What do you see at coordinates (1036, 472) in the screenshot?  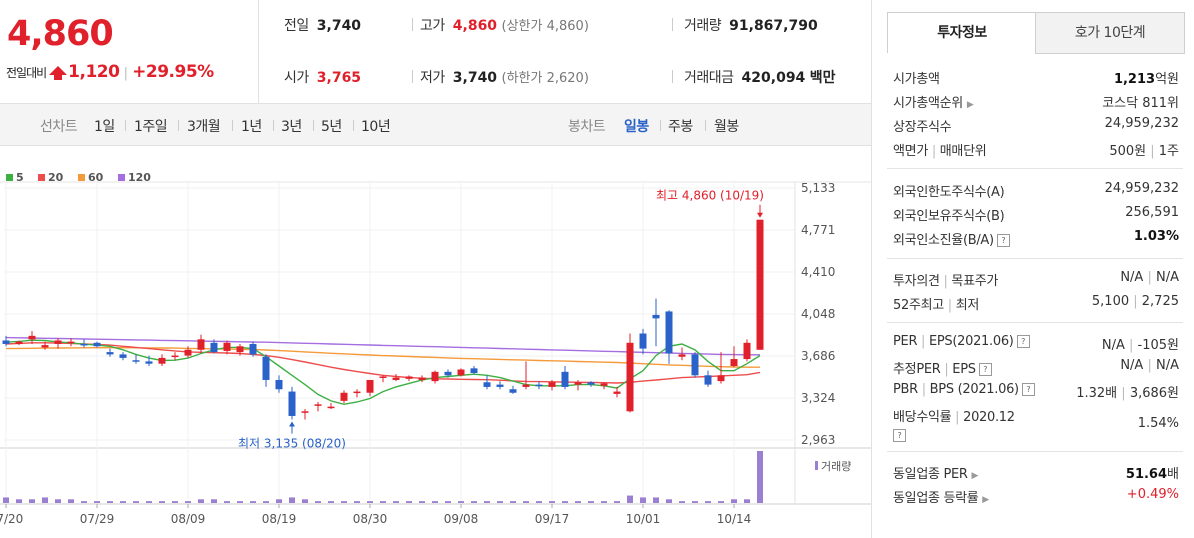 I see `industry-per-row: 동일업종 PER ▶ 51.64배` at bounding box center [1036, 472].